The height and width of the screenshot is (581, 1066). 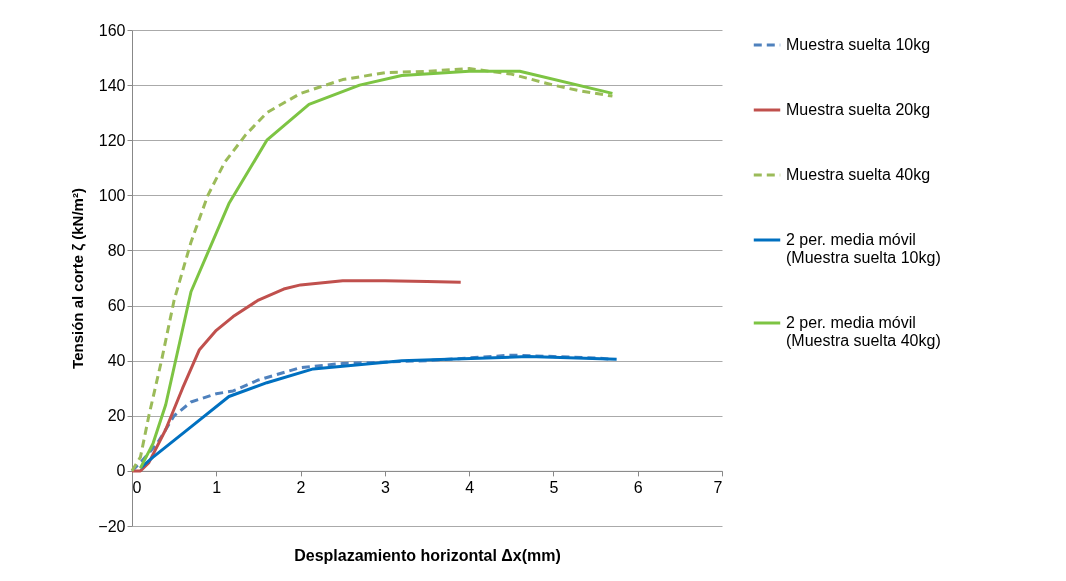 What do you see at coordinates (718, 488) in the screenshot?
I see `x-tick-label: 7` at bounding box center [718, 488].